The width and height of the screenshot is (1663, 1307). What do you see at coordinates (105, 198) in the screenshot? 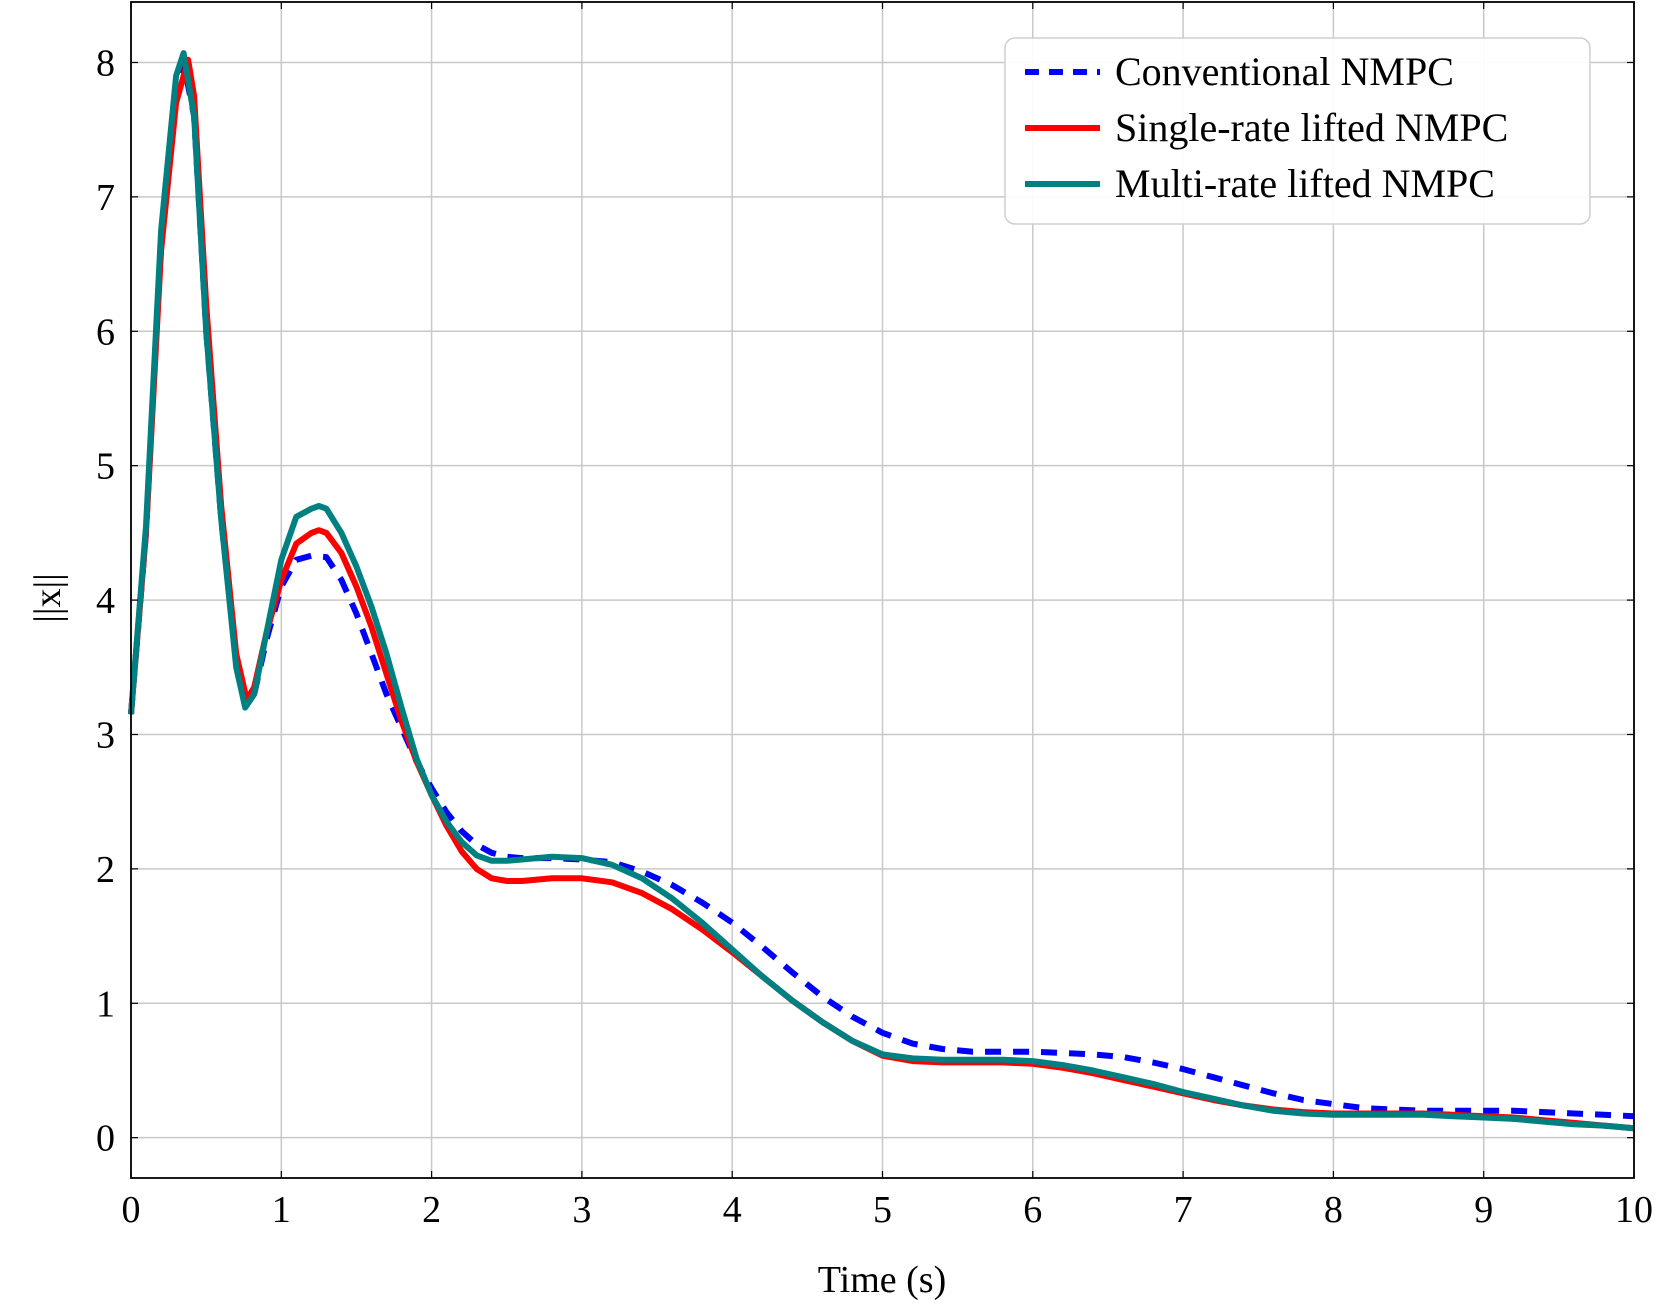
I see `y-tick-label: 7` at bounding box center [105, 198].